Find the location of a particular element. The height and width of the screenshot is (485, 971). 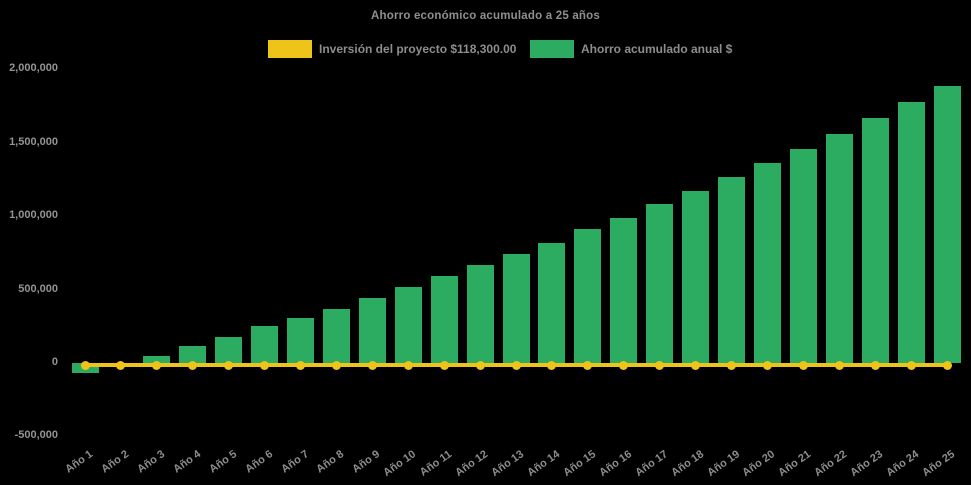

bar-año-11 is located at coordinates (444, 319).